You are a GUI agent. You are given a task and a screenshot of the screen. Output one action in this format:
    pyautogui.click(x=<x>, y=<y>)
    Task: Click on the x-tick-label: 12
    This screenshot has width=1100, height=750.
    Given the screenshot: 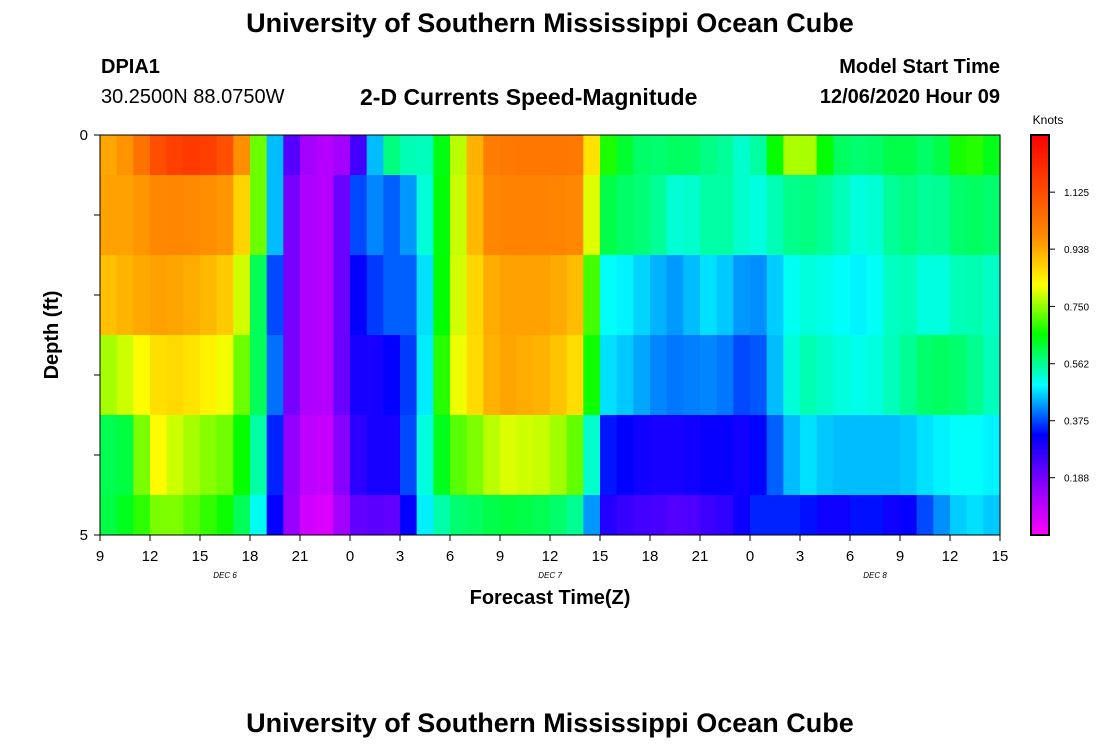 What is the action you would take?
    pyautogui.click(x=150, y=556)
    